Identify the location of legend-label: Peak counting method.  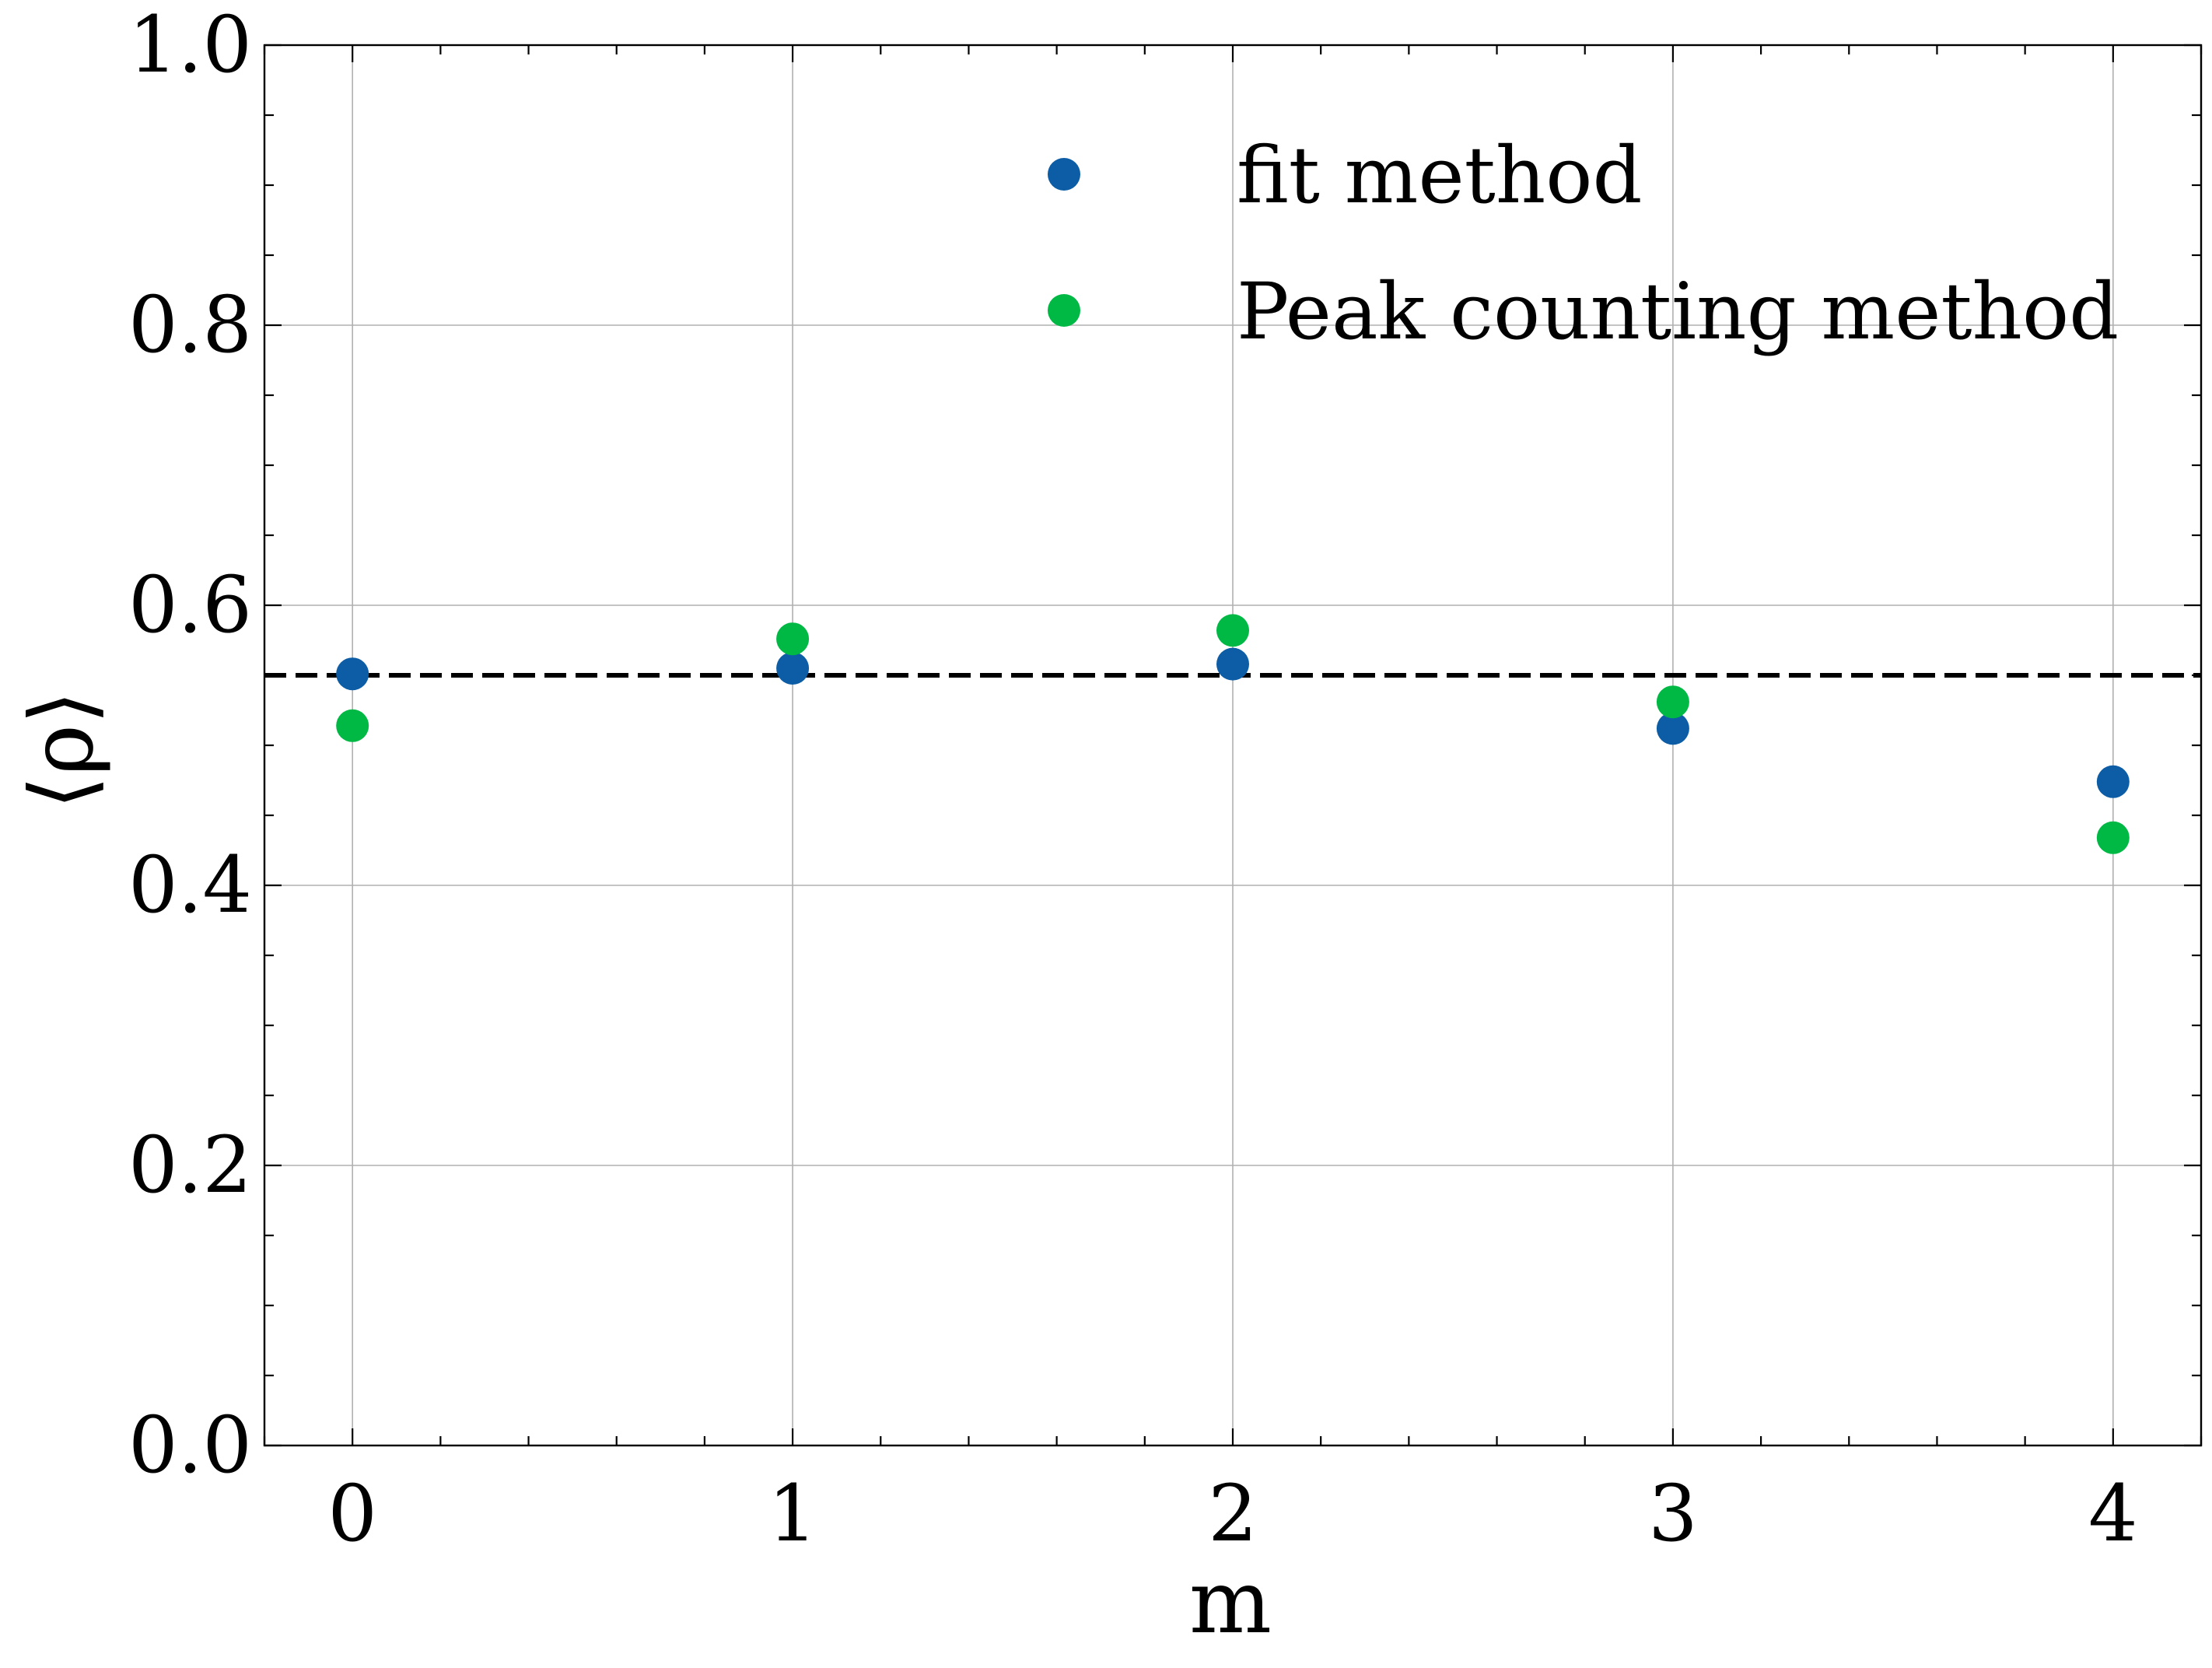
(1678, 311).